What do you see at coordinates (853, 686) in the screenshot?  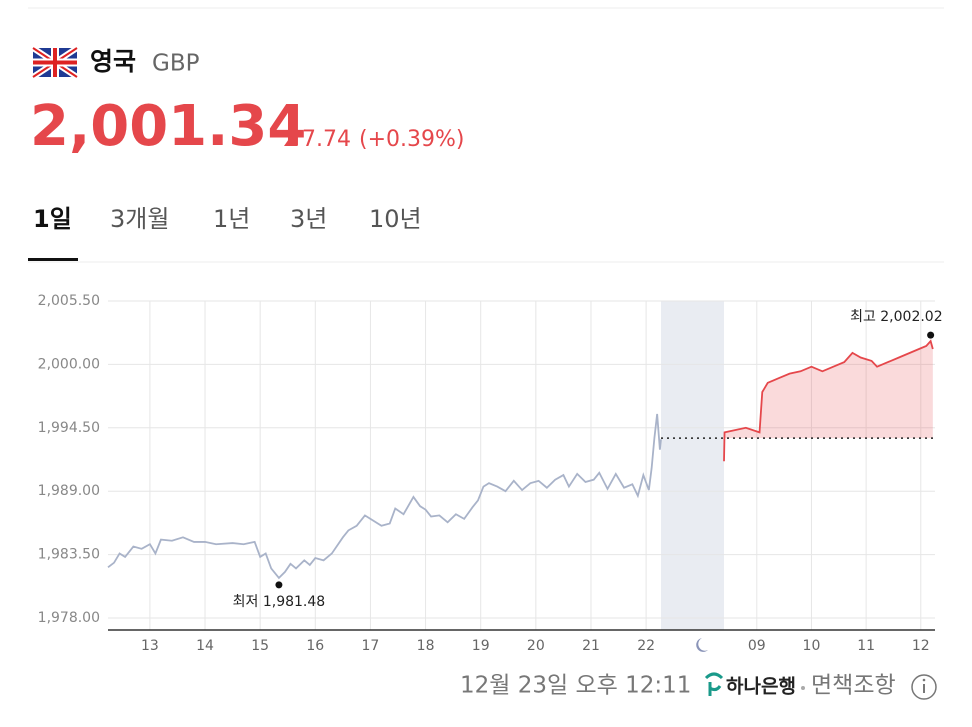 I see `disclaimer: 면책조항` at bounding box center [853, 686].